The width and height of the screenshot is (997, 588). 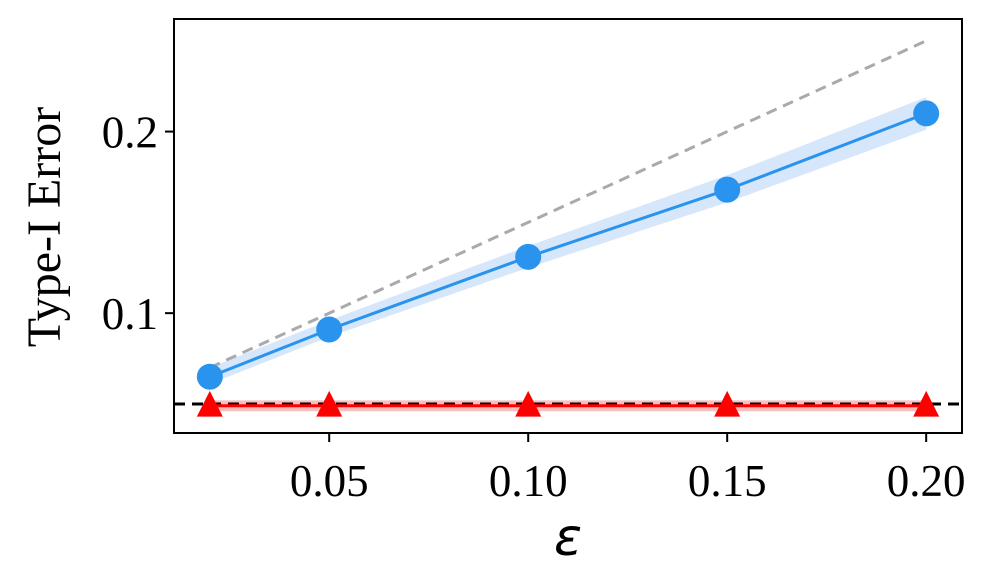 What do you see at coordinates (727, 481) in the screenshot?
I see `x-tick-label: 0.15` at bounding box center [727, 481].